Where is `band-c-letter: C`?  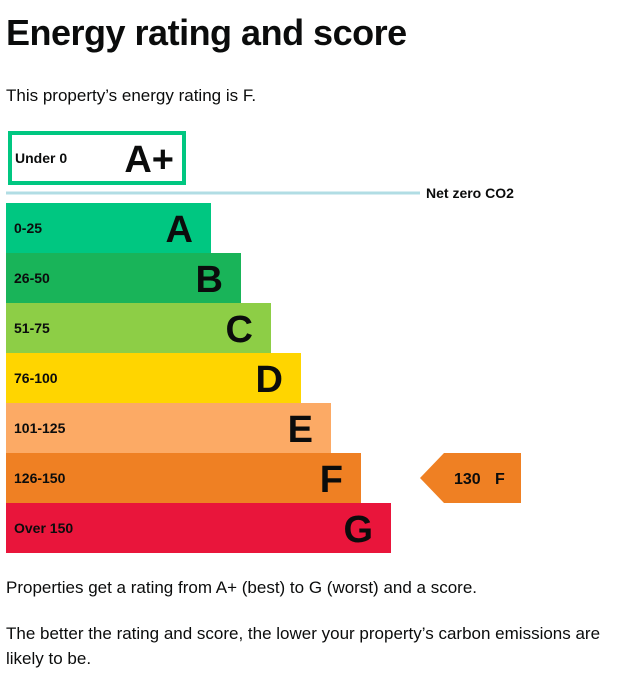
band-c-letter: C is located at coordinates (239, 330).